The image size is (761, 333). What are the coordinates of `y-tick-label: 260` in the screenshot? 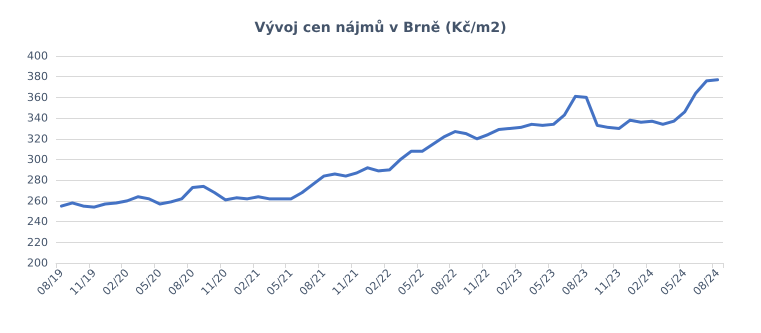 It's located at (37, 201).